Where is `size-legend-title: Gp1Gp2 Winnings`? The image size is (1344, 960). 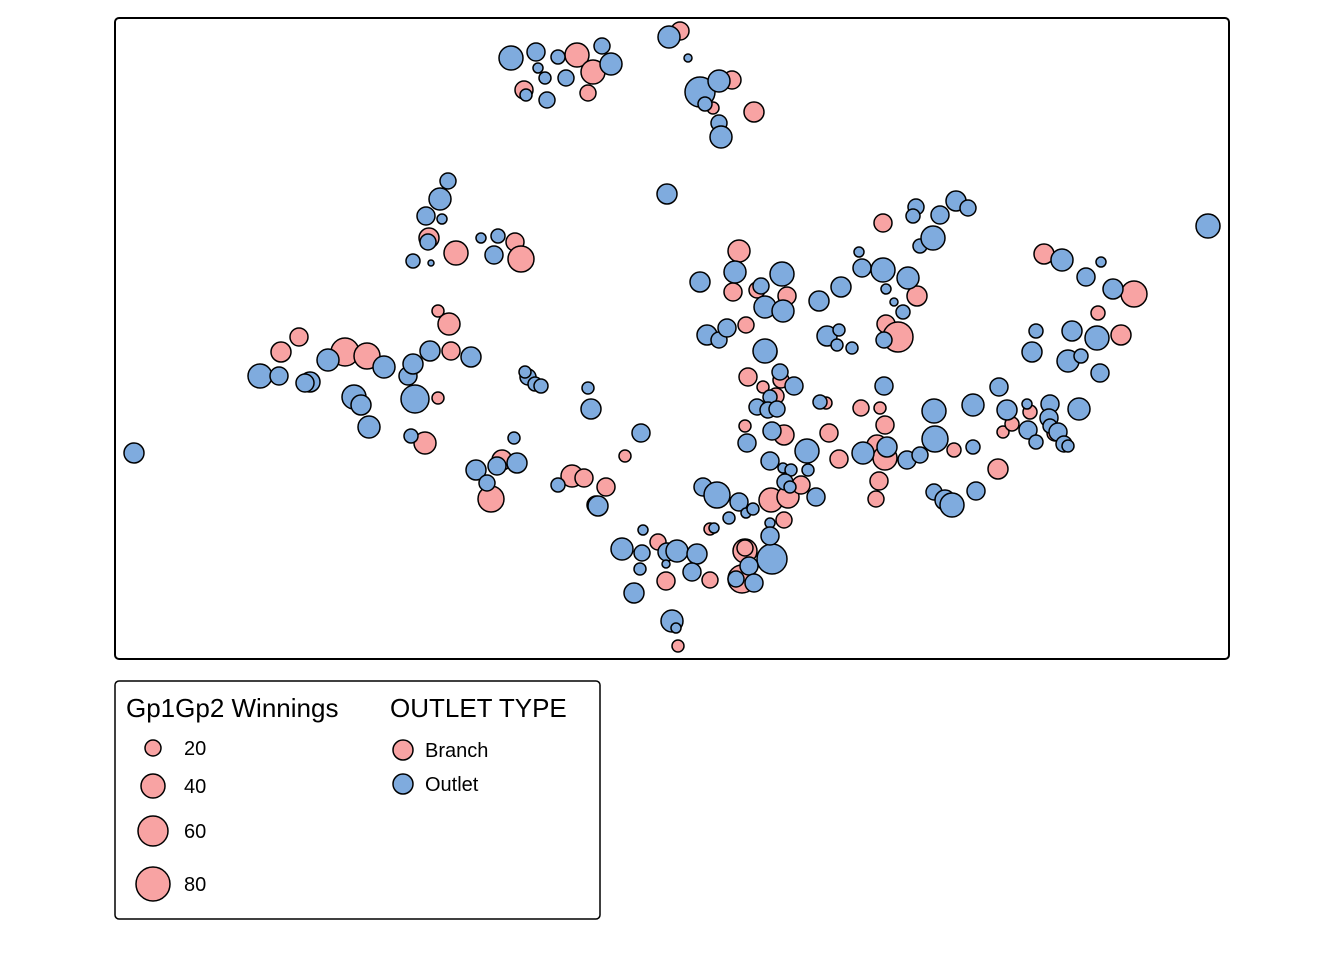 size-legend-title: Gp1Gp2 Winnings is located at coordinates (232, 708).